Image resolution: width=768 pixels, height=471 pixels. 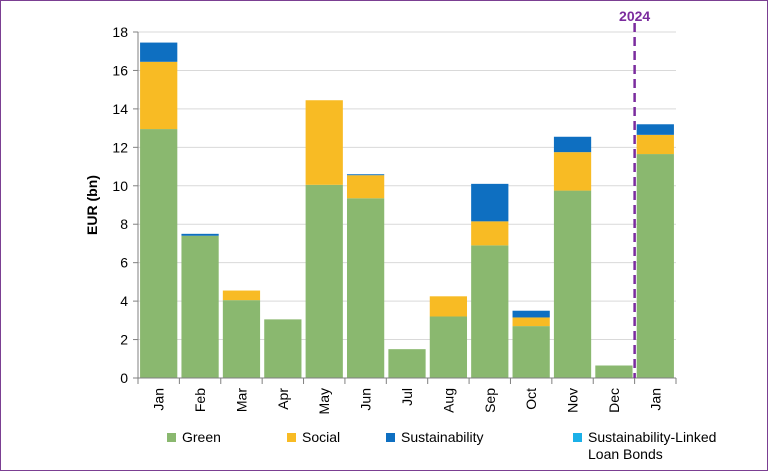 I want to click on x-tick-label: May, so click(x=324, y=401).